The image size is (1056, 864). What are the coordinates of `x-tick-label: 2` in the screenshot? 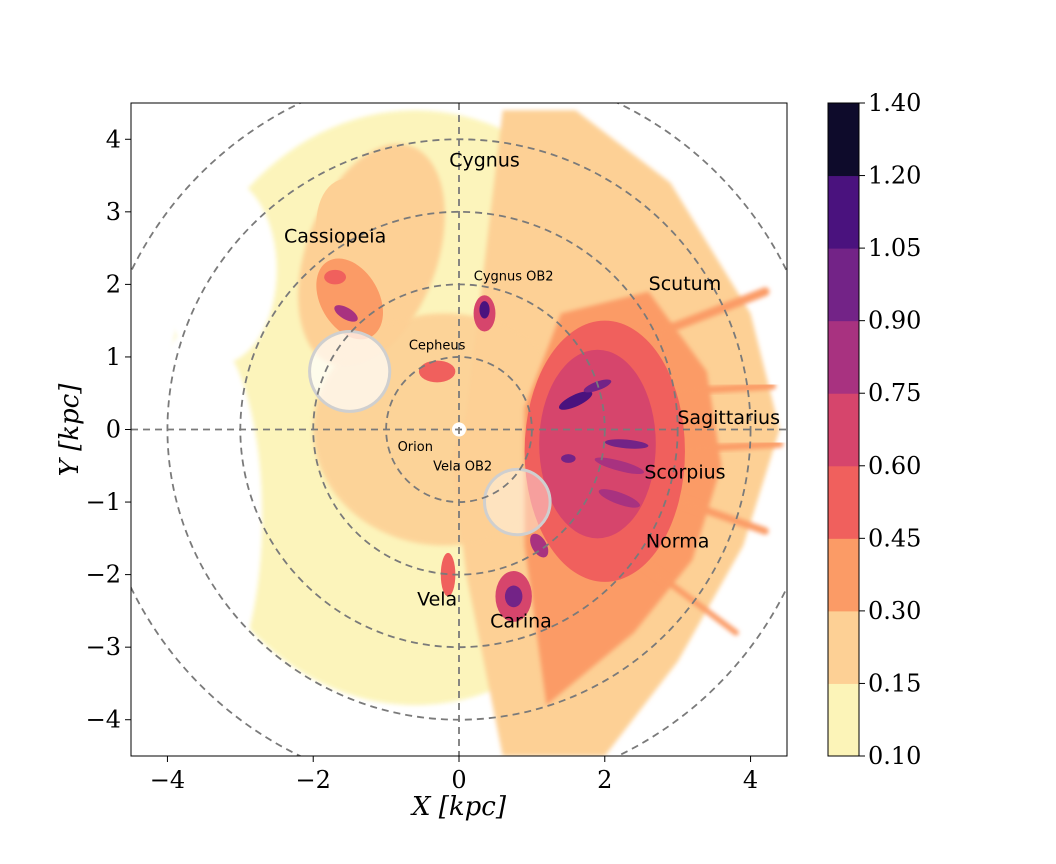 It's located at (604, 780).